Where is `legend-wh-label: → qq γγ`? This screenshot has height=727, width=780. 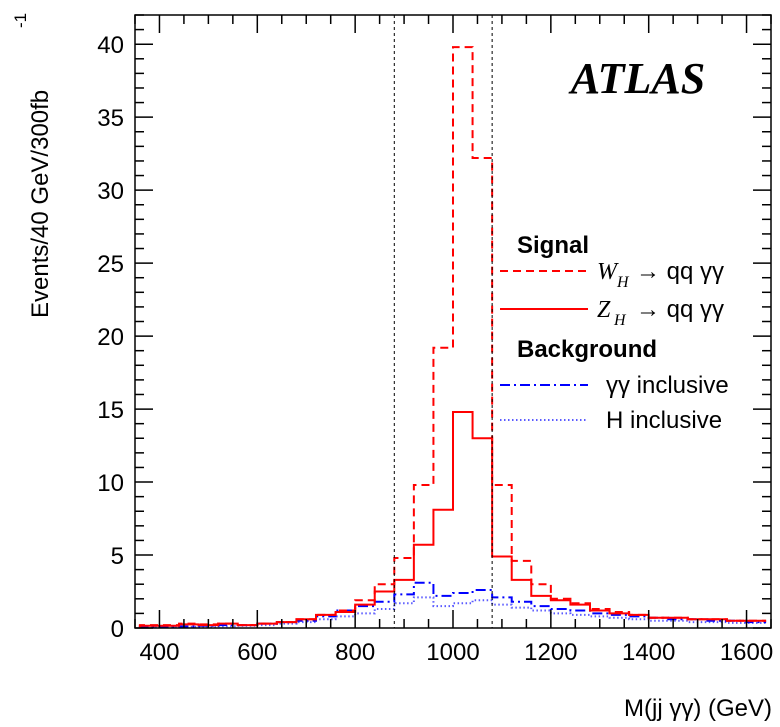 legend-wh-label: → qq γγ is located at coordinates (680, 271).